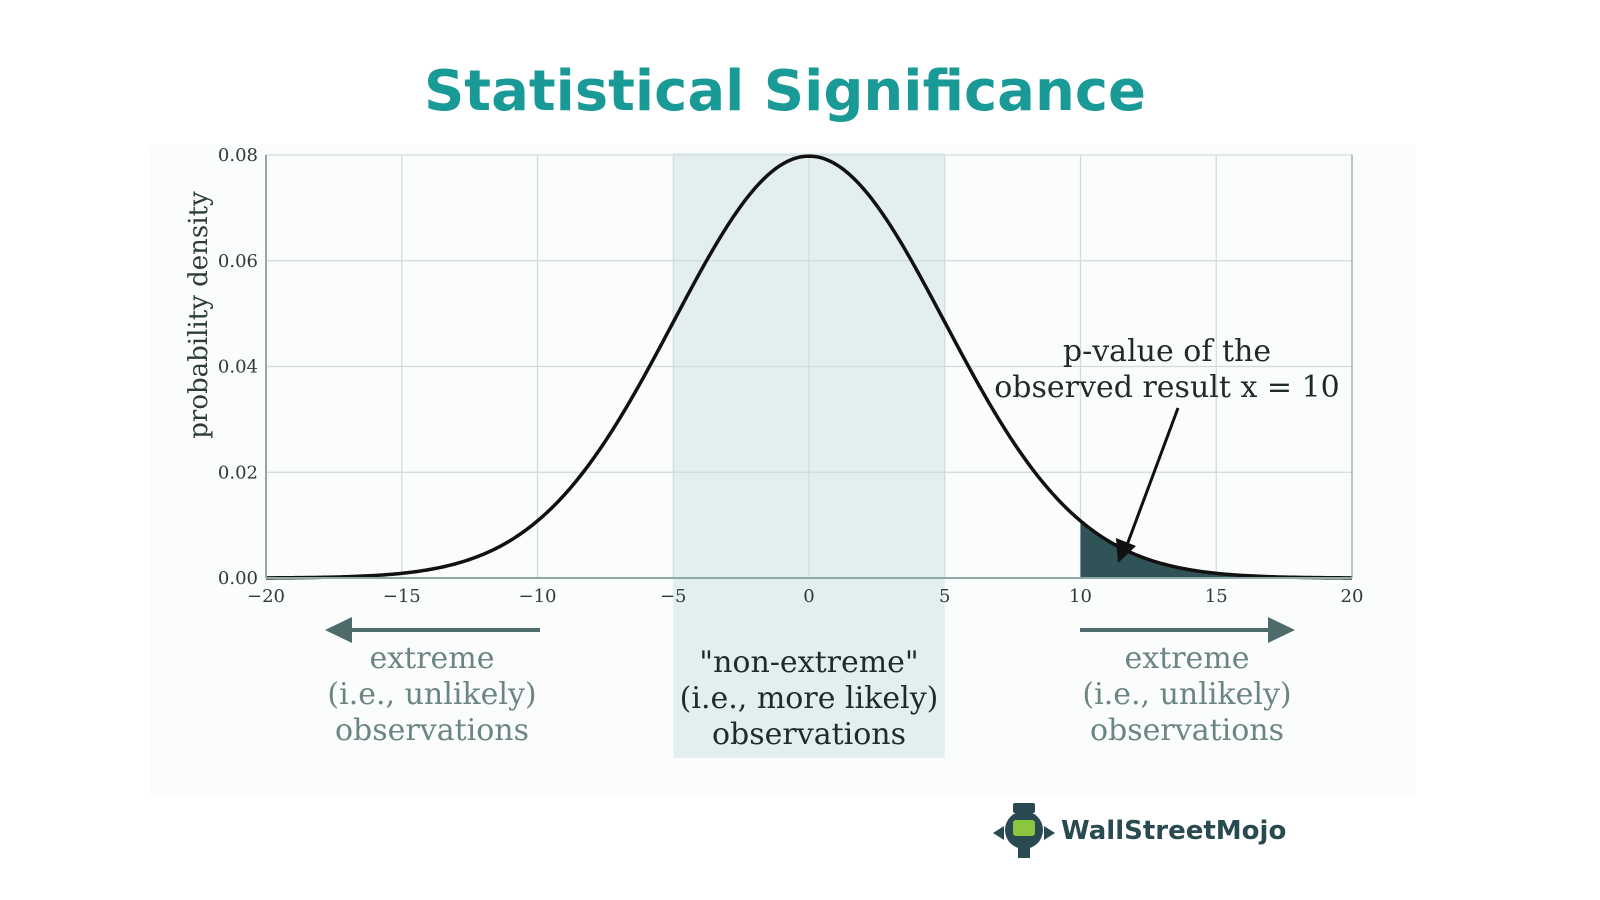 The image size is (1600, 900). What do you see at coordinates (1352, 596) in the screenshot?
I see `x-tick-label: 20` at bounding box center [1352, 596].